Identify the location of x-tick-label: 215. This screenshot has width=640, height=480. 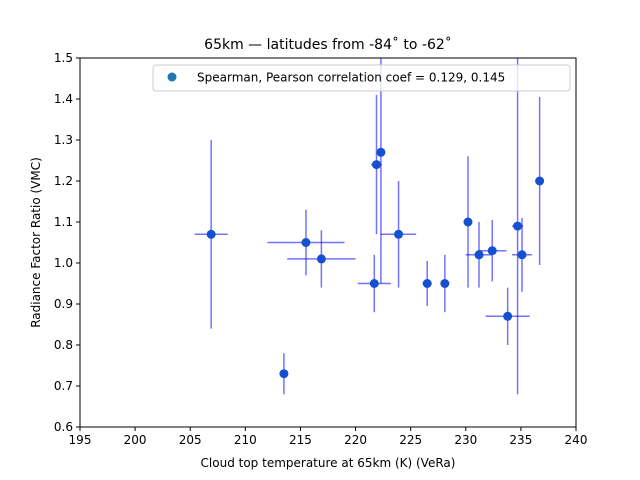
(300, 440).